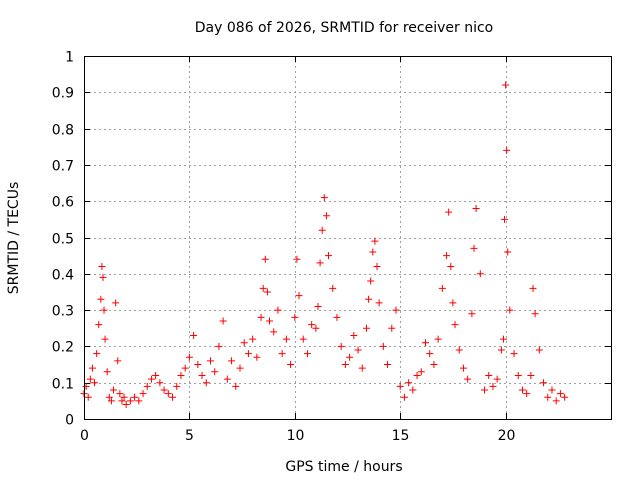 The height and width of the screenshot is (480, 640). I want to click on y-tick-label: 0.8, so click(63, 131).